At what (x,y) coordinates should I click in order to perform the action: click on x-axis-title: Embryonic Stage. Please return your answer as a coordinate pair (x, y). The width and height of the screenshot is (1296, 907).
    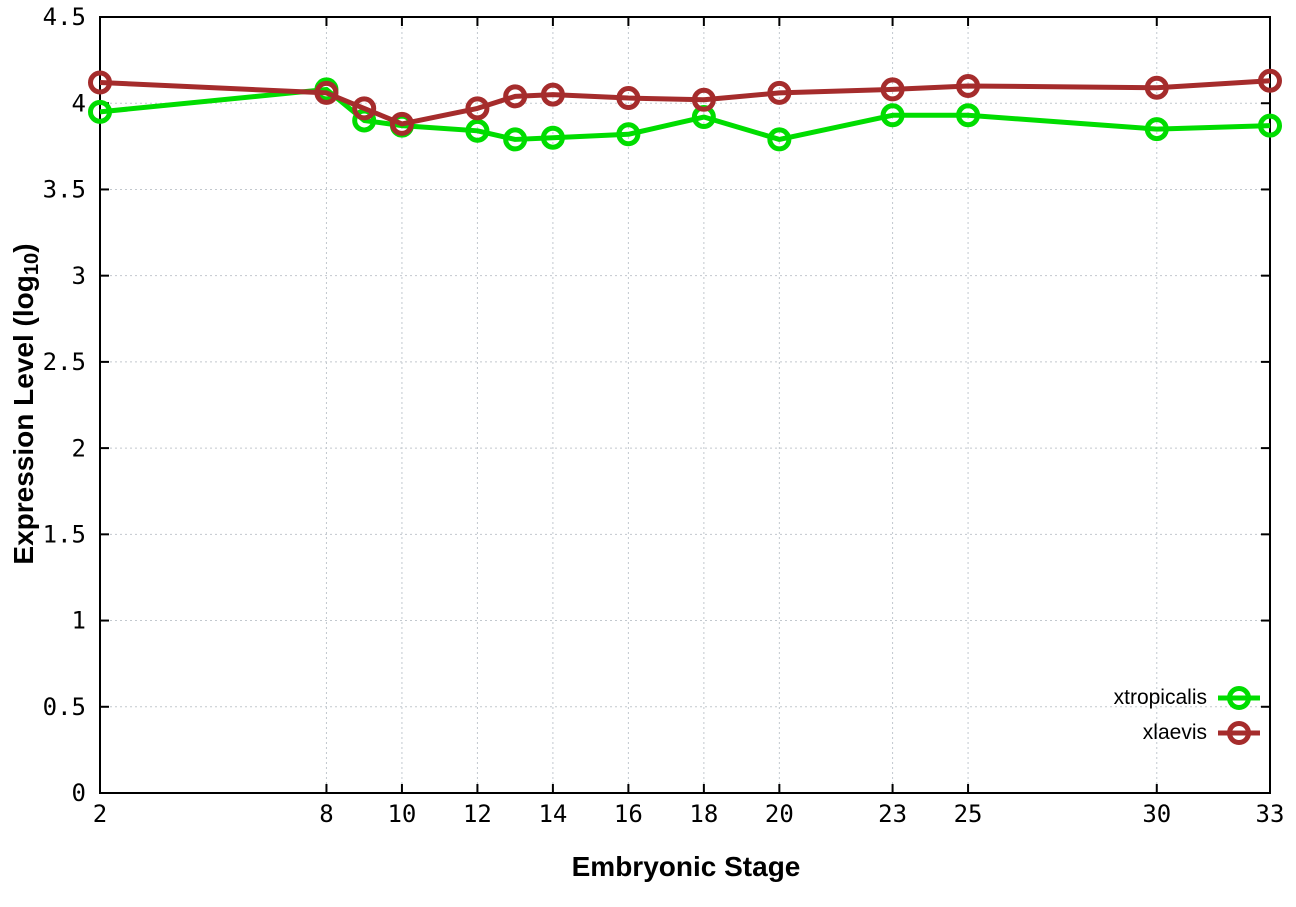
    Looking at the image, I should click on (686, 866).